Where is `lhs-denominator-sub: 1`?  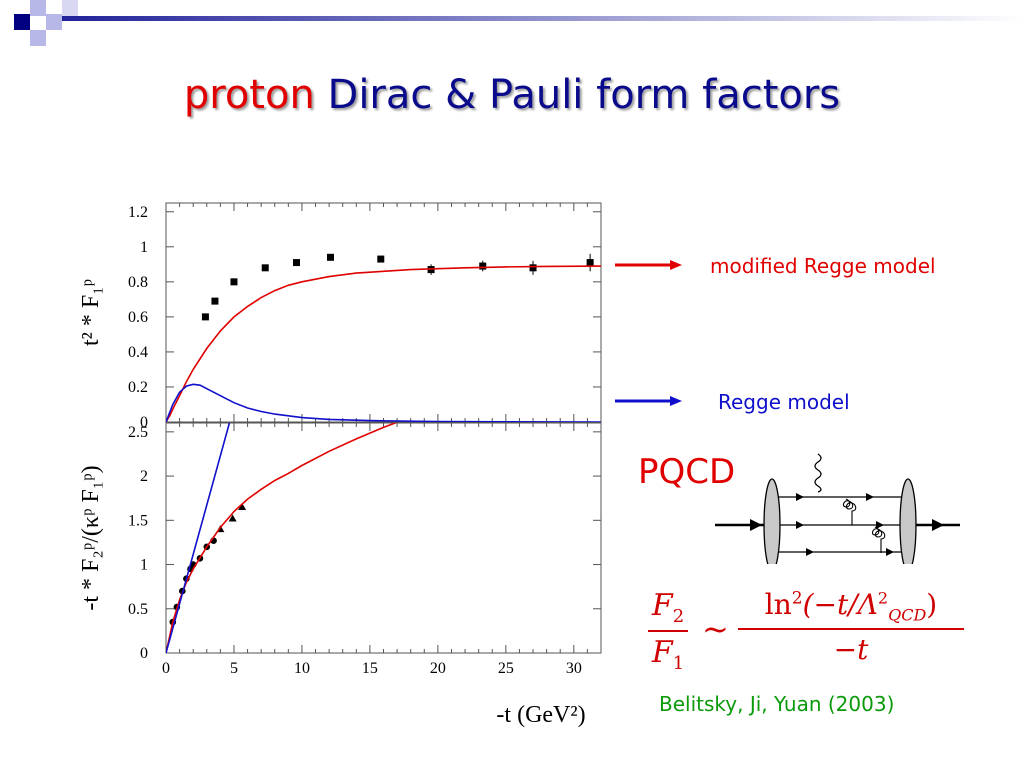
lhs-denominator-sub: 1 is located at coordinates (678, 663).